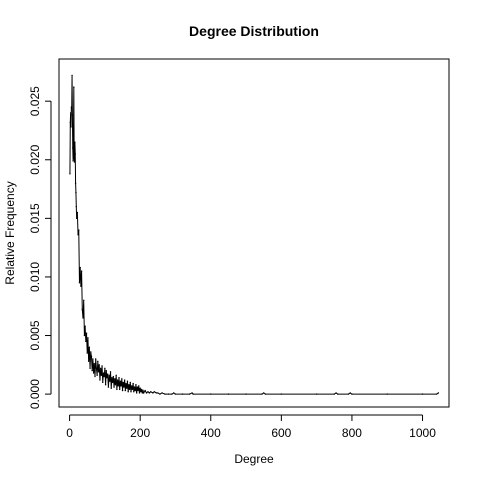 Image resolution: width=480 pixels, height=480 pixels. Describe the element at coordinates (140, 433) in the screenshot. I see `x-tick-label: 200` at that location.